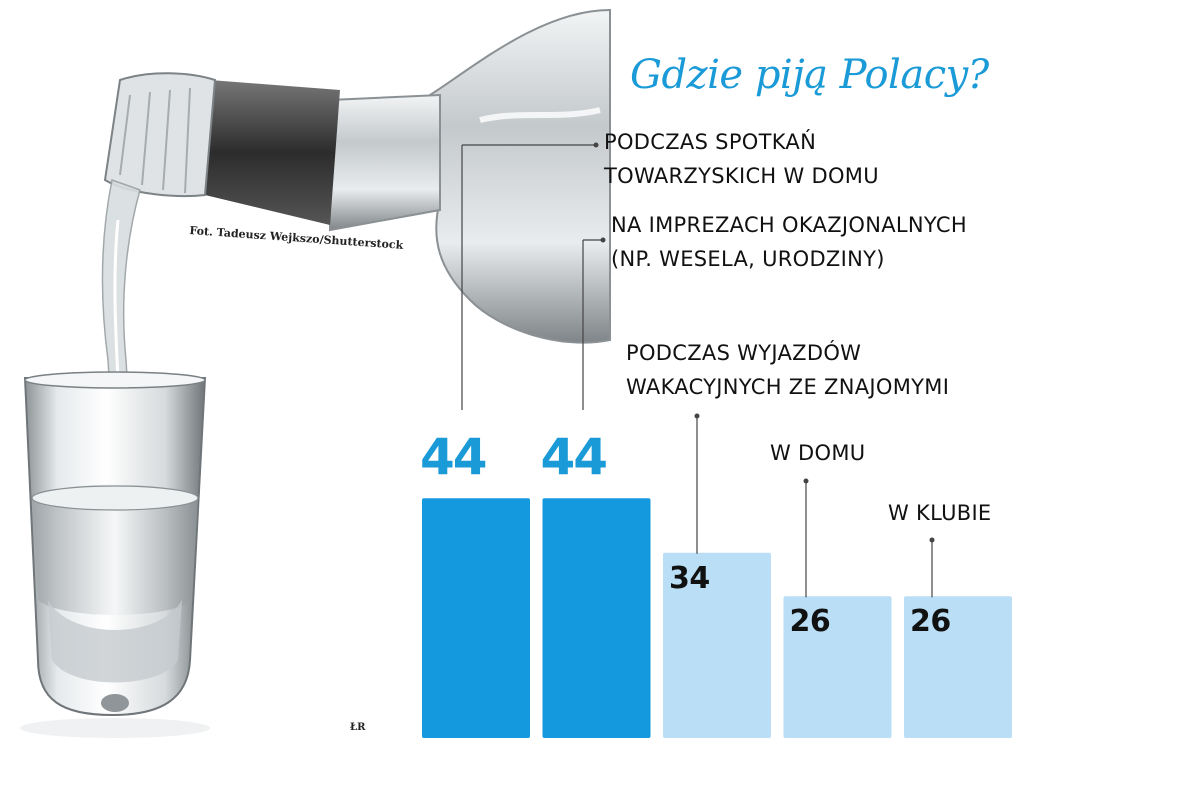 The width and height of the screenshot is (1200, 793). What do you see at coordinates (574, 457) in the screenshot?
I see `data-label-2: 44` at bounding box center [574, 457].